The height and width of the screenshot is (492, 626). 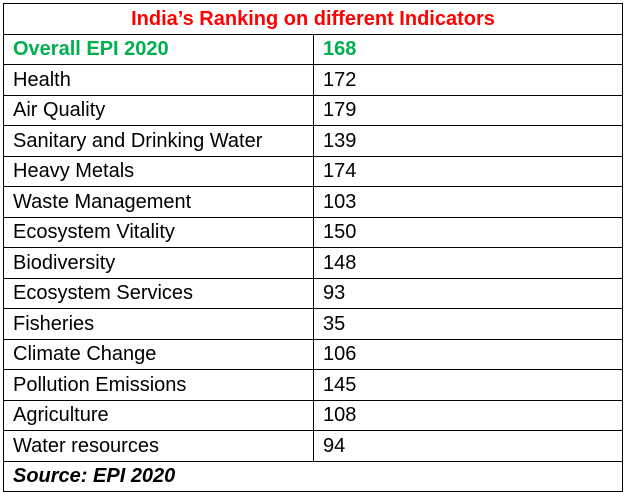 What do you see at coordinates (468, 324) in the screenshot?
I see `rank-cell: 35` at bounding box center [468, 324].